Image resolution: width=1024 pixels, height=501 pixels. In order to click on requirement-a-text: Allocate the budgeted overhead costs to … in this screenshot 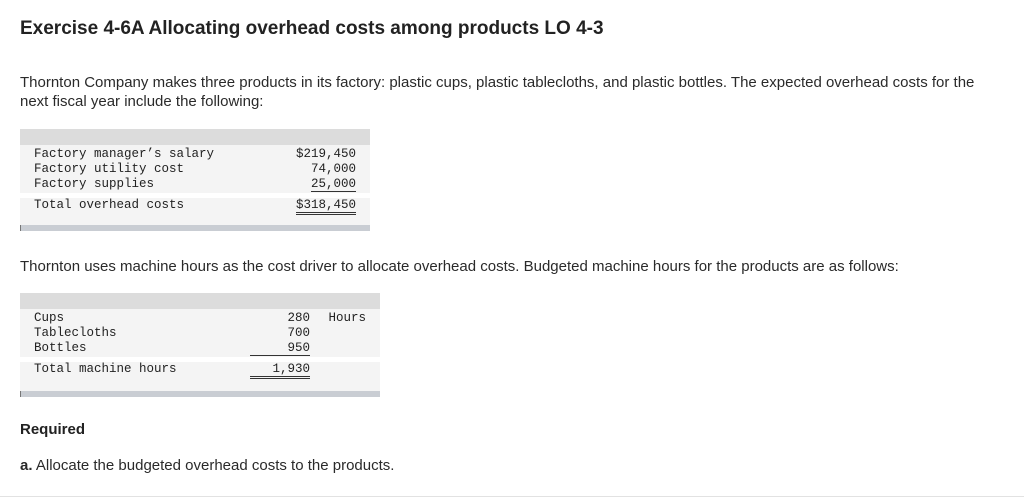, I will do `click(215, 465)`.